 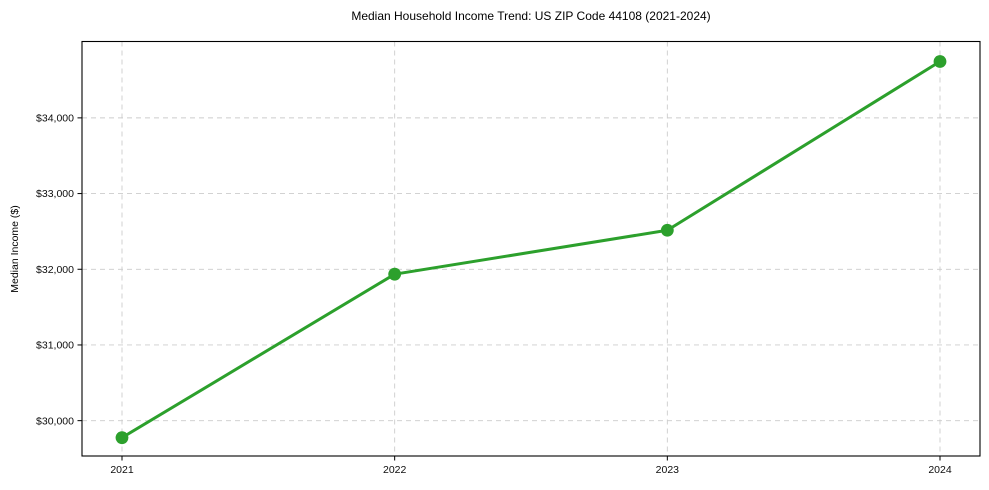 I want to click on x-tick-label: 2022, so click(x=395, y=470).